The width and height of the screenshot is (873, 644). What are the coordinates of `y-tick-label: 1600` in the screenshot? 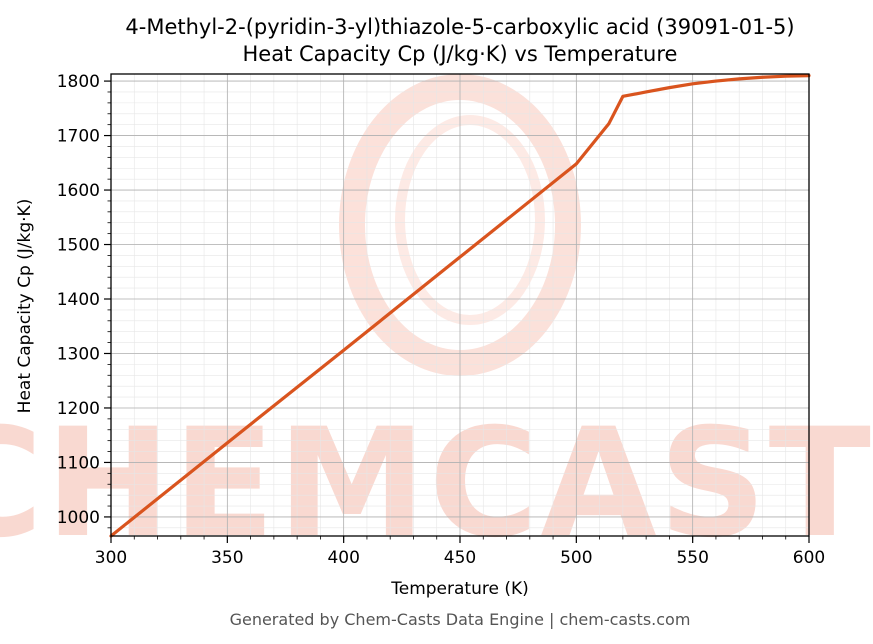 It's located at (78, 191).